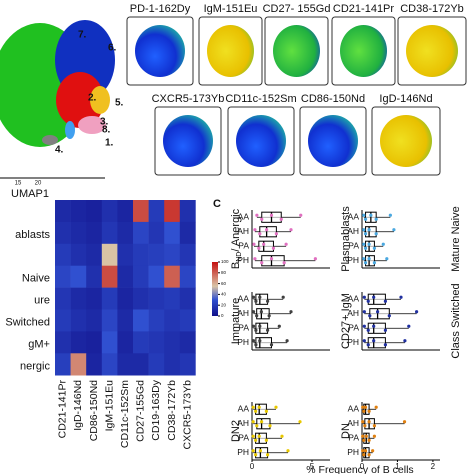 This screenshot has height=474, width=474. What do you see at coordinates (32, 235) in the screenshot?
I see `row-label: ablasts` at bounding box center [32, 235].